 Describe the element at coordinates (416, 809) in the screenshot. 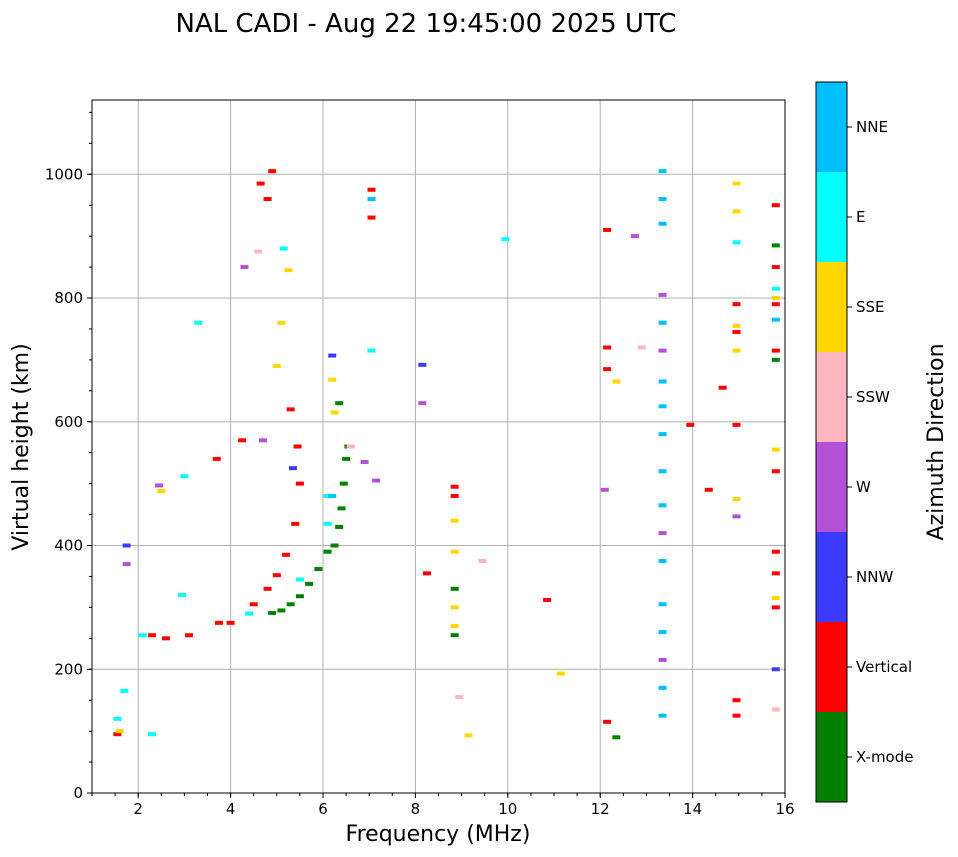

I see `x-tick-label: 8` at that location.